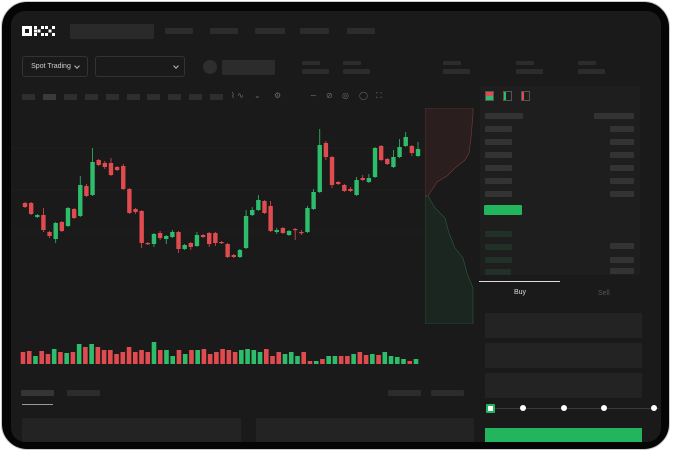 This screenshot has height=453, width=673. I want to click on leverage-slider-handle, so click(490, 408).